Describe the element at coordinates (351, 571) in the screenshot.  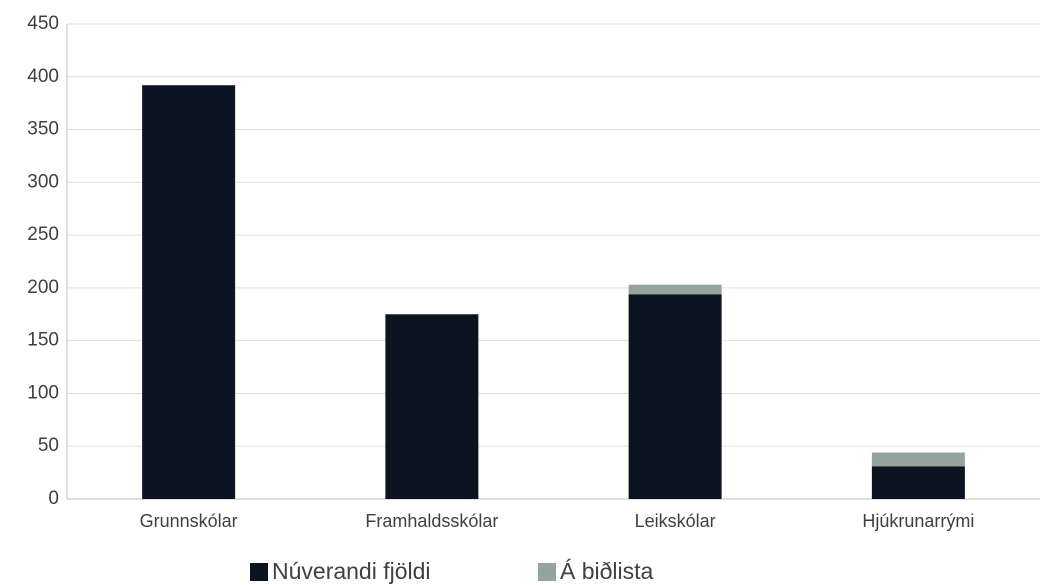
I see `legend-label: Núverandi fjöldi` at that location.